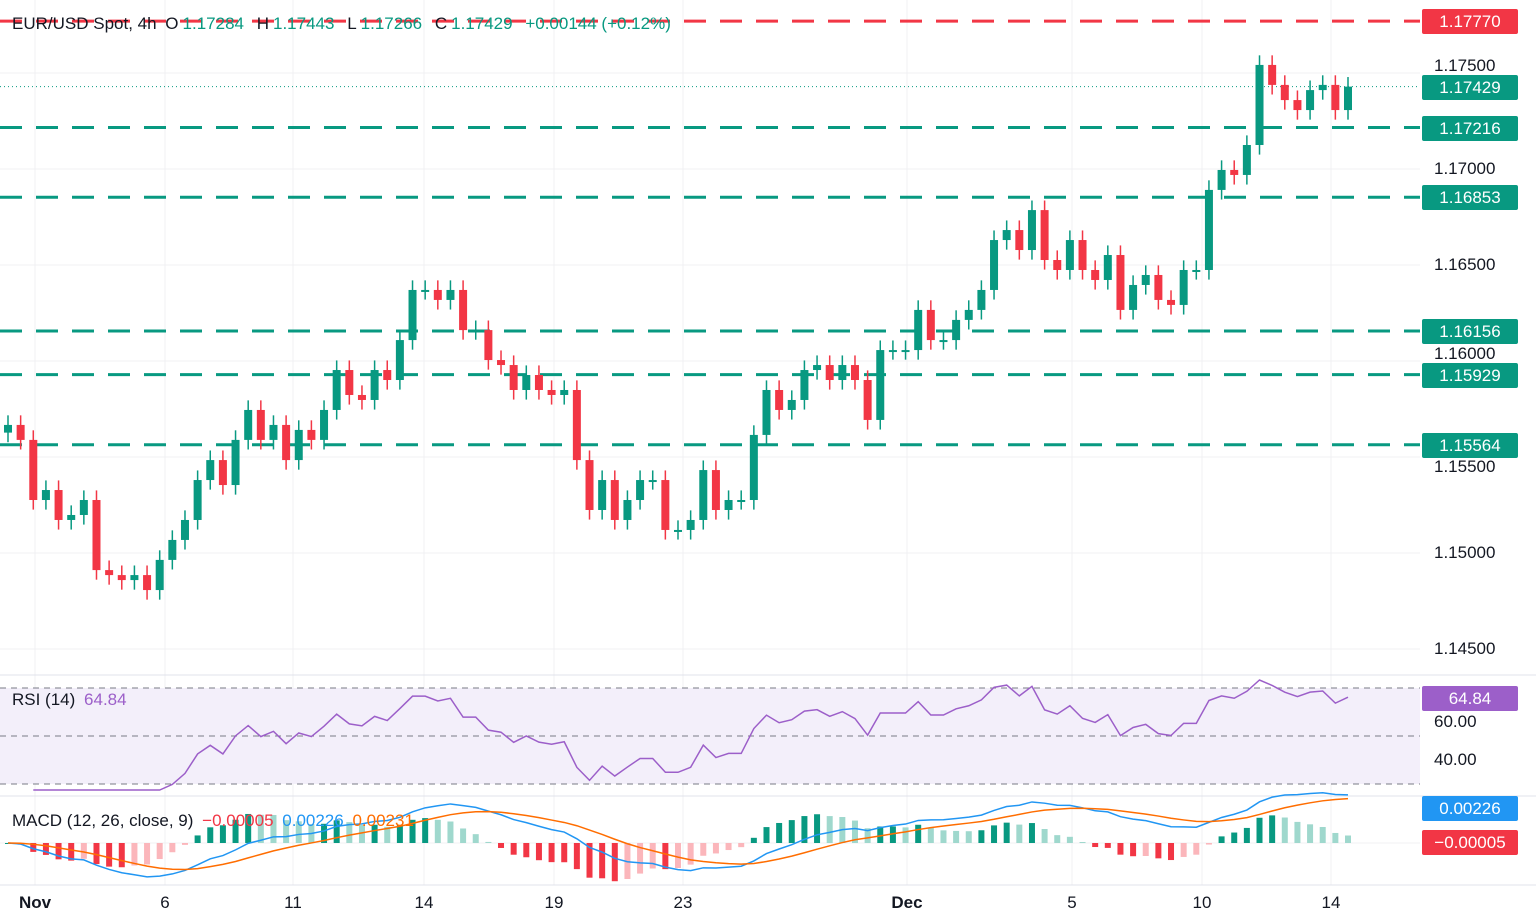 The width and height of the screenshot is (1536, 924). Describe the element at coordinates (691, 735) in the screenshot. I see `rsi-line` at that location.